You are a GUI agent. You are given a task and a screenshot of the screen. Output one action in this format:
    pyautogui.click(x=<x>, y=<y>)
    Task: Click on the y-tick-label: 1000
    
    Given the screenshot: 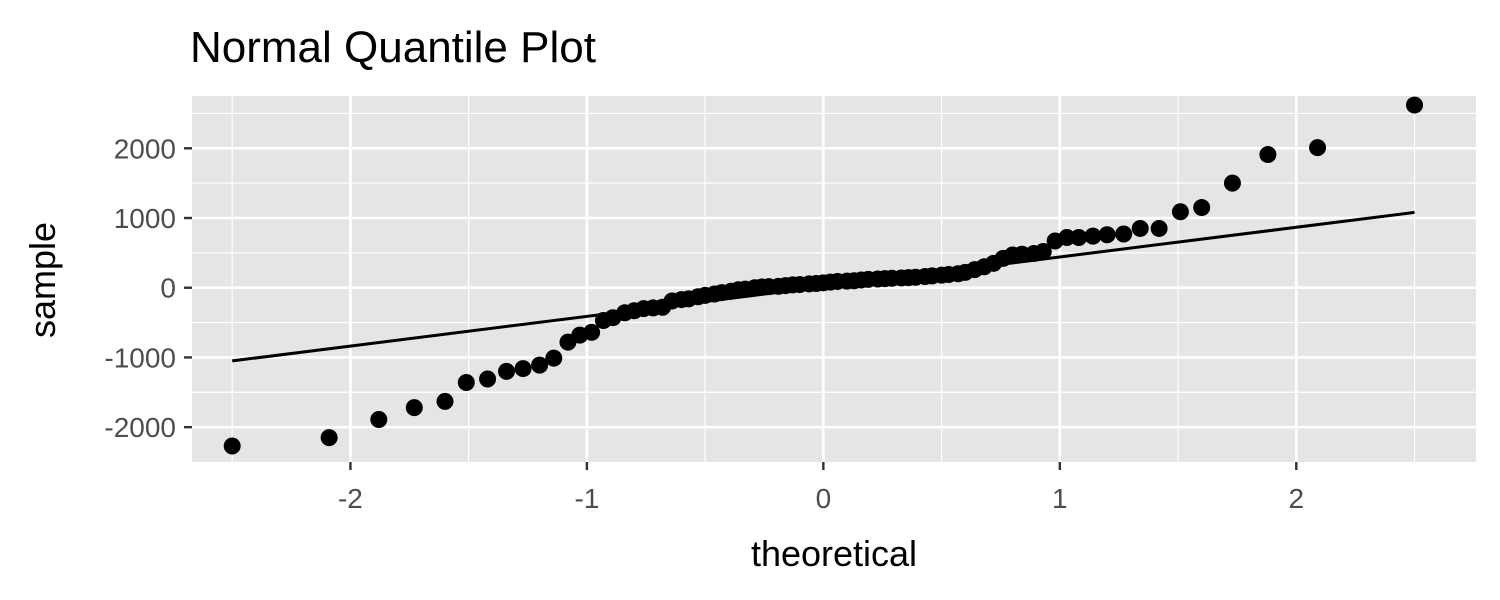 What is the action you would take?
    pyautogui.click(x=145, y=218)
    